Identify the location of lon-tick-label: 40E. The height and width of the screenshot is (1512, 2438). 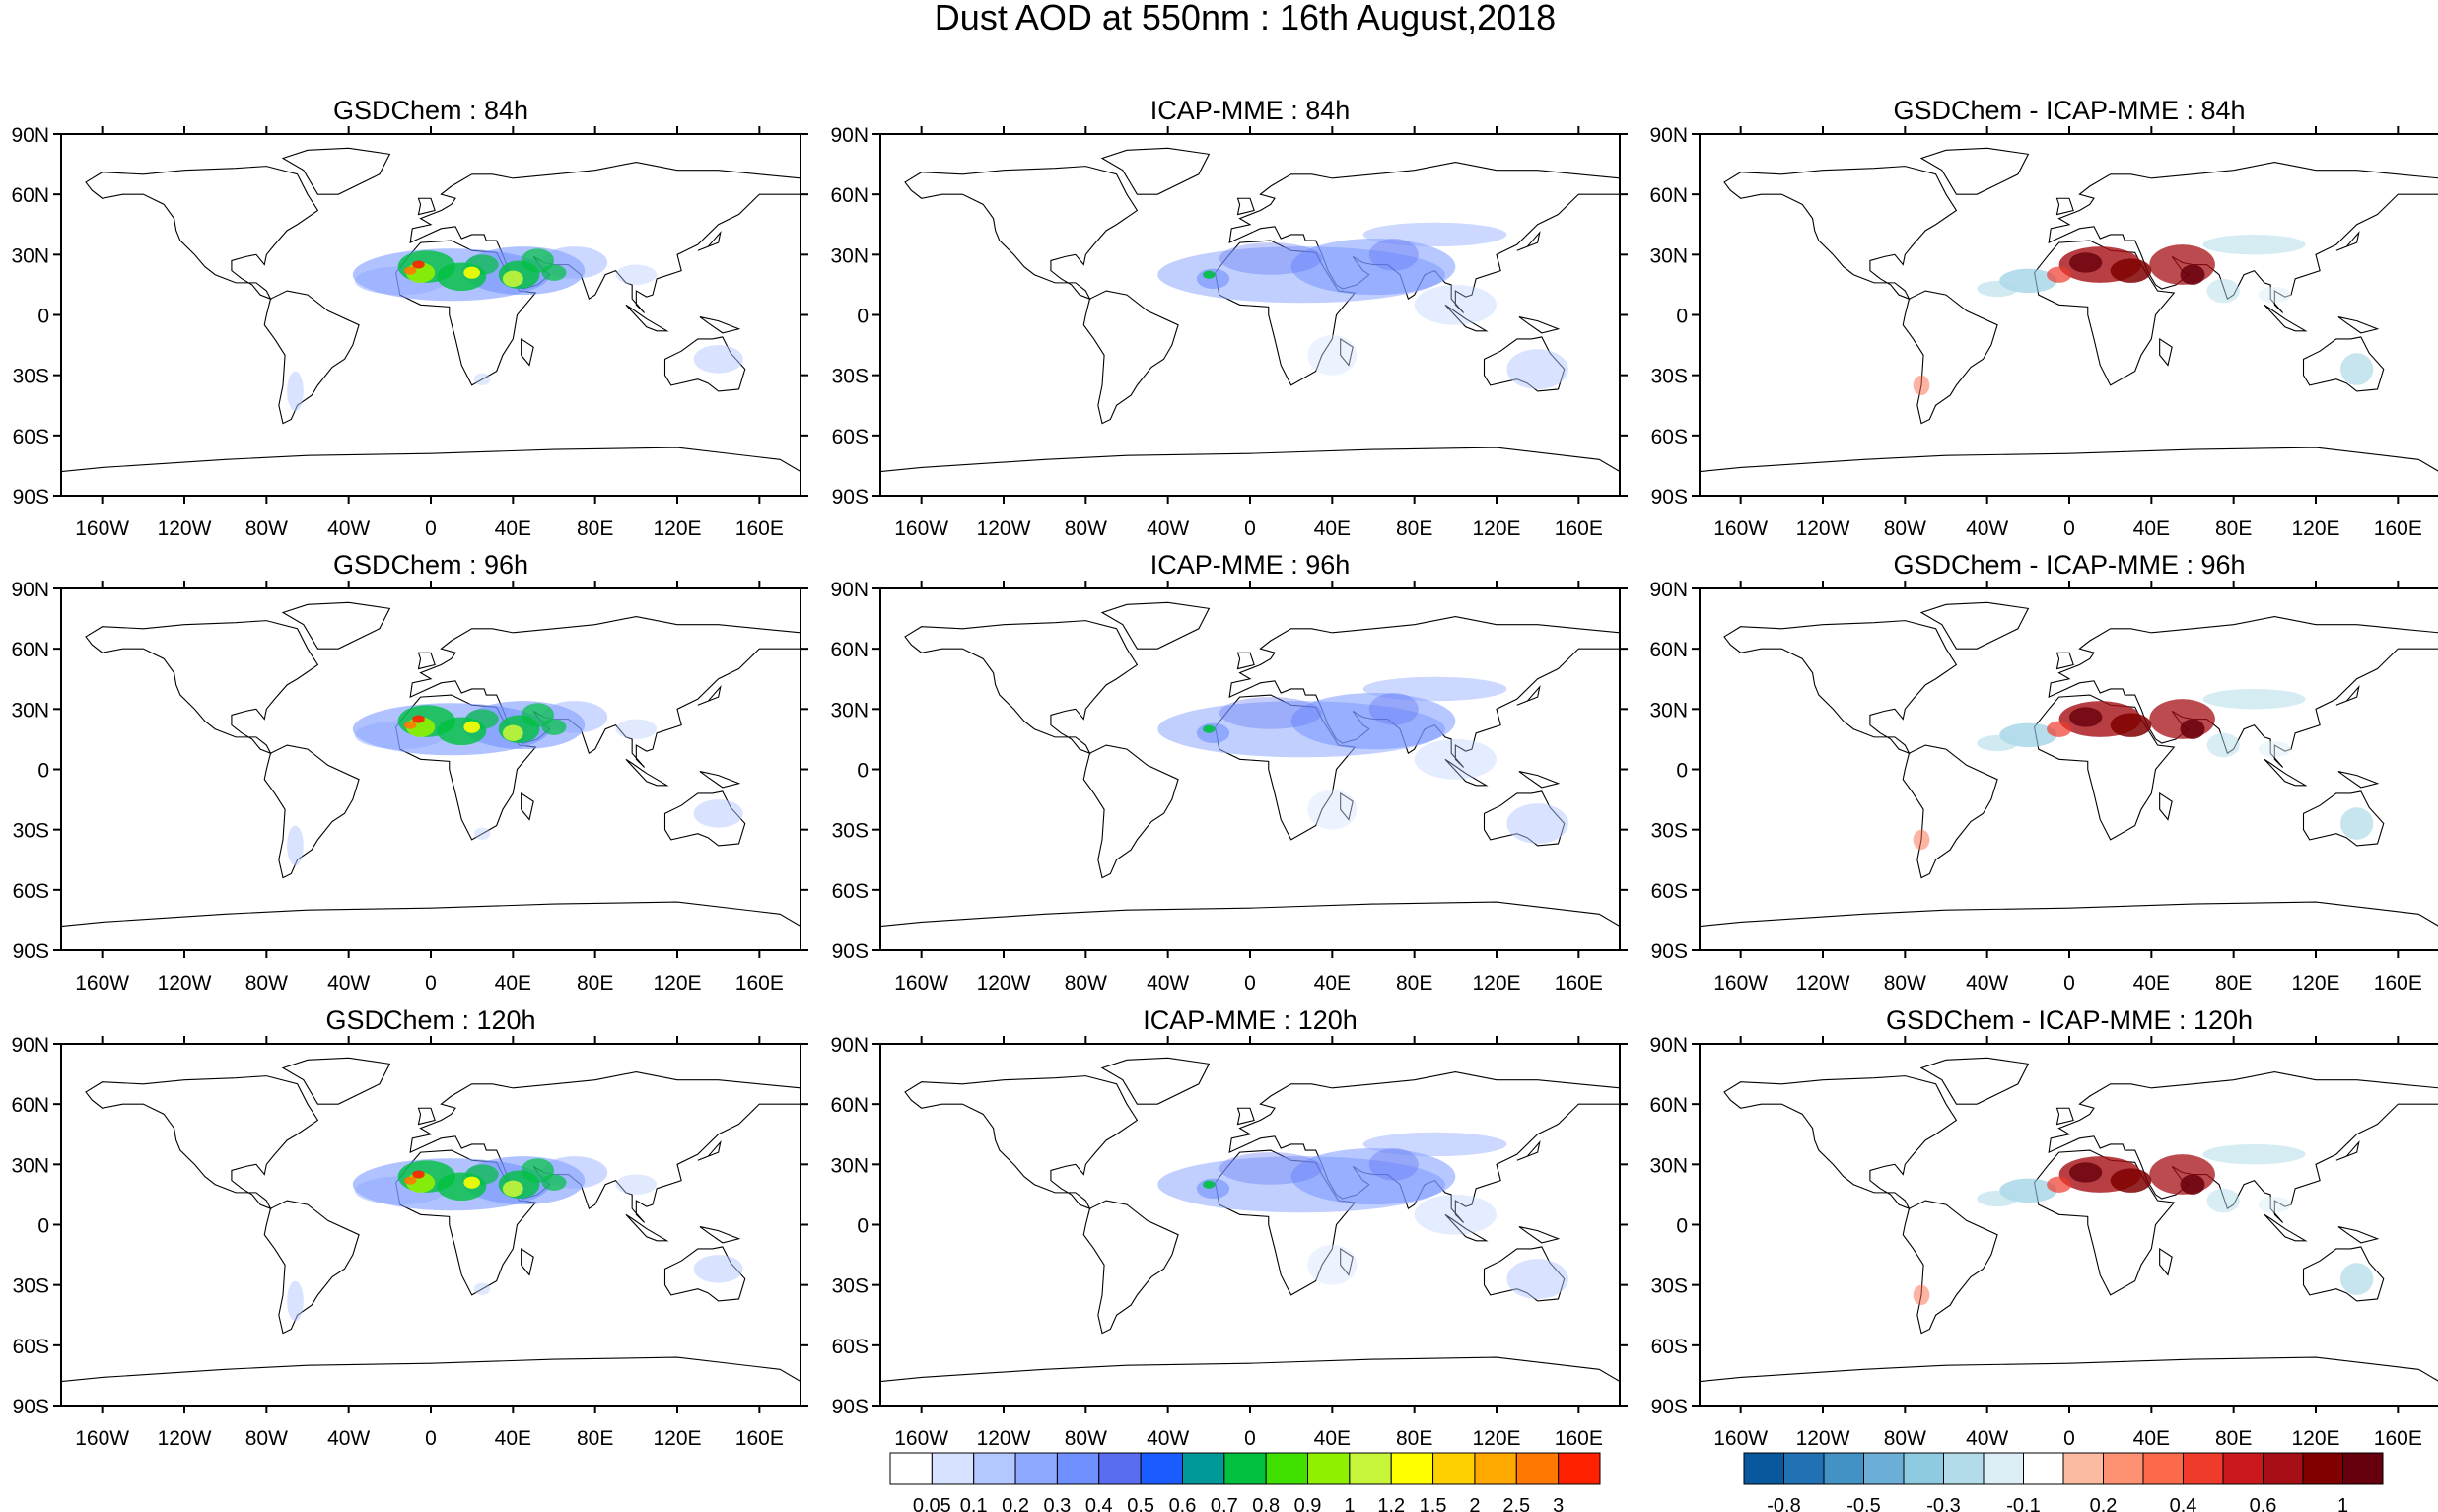
(513, 1438).